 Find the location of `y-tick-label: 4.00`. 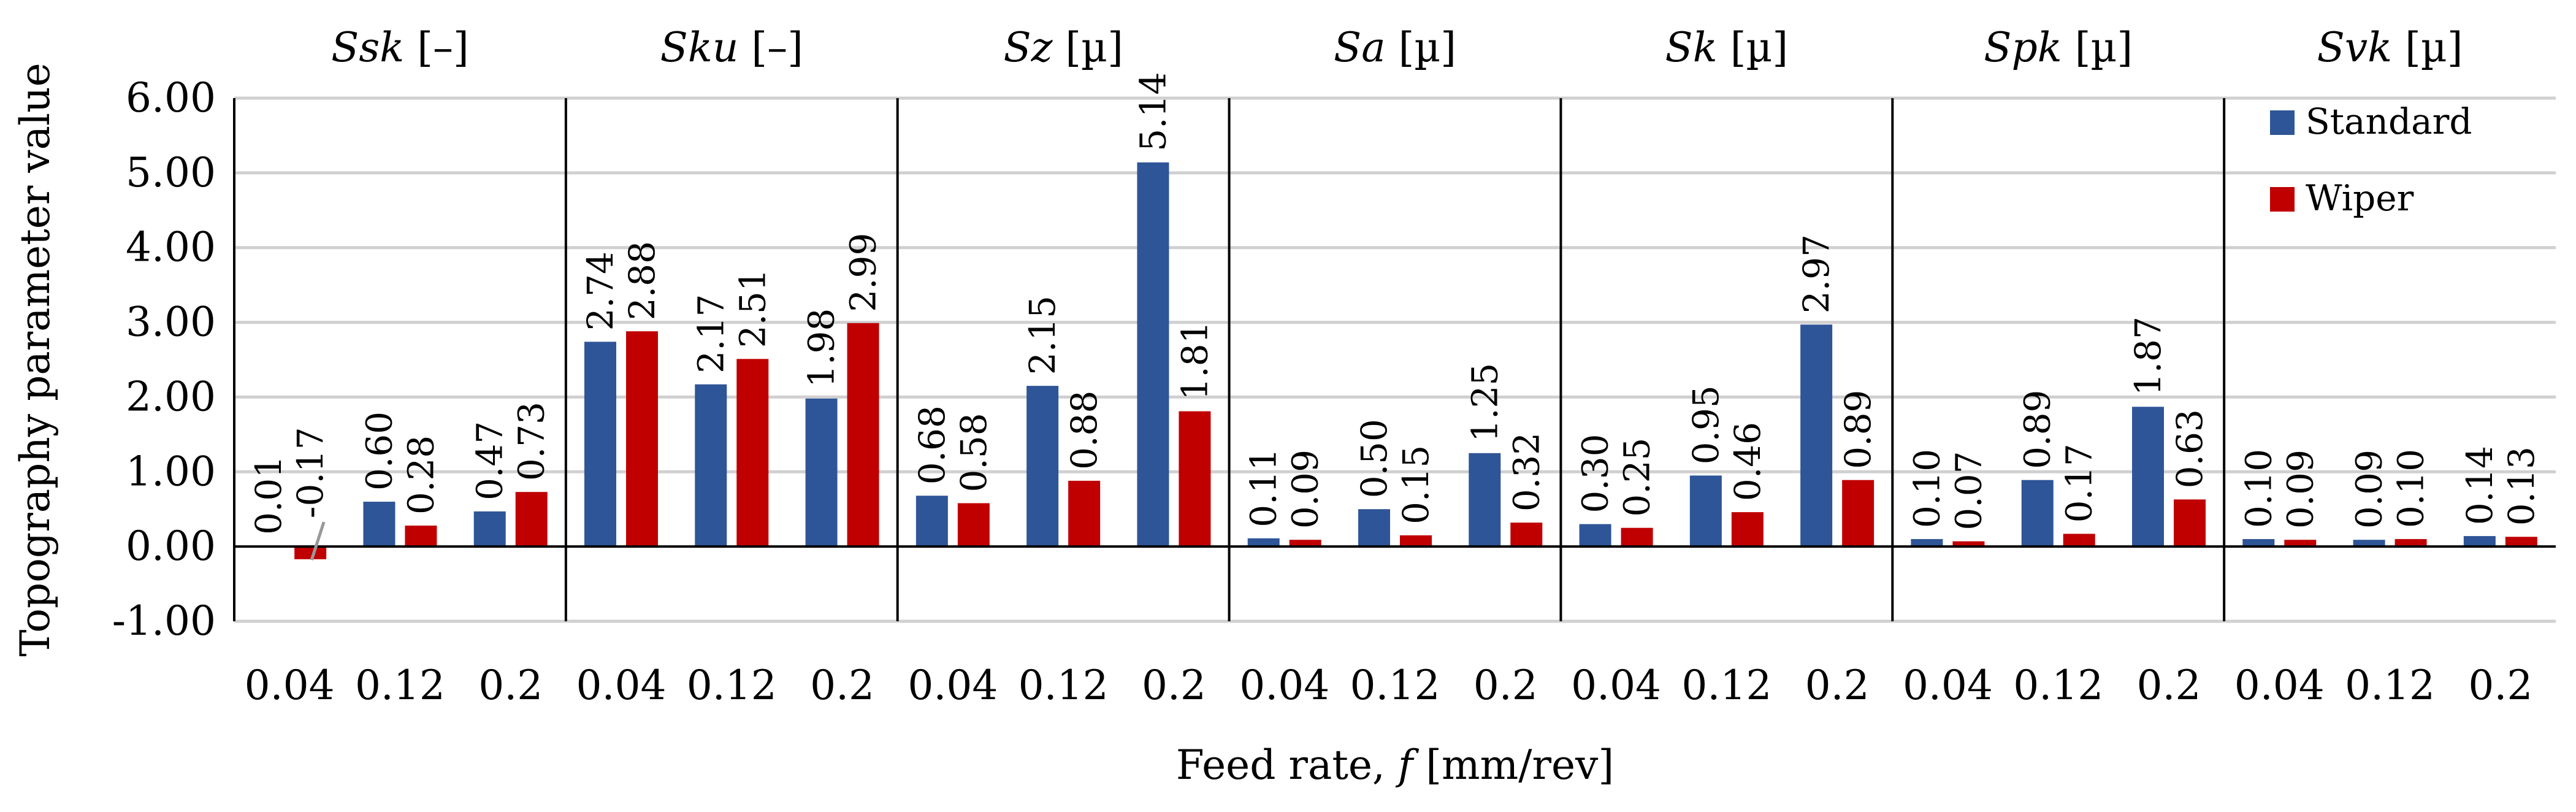

y-tick-label: 4.00 is located at coordinates (171, 247).